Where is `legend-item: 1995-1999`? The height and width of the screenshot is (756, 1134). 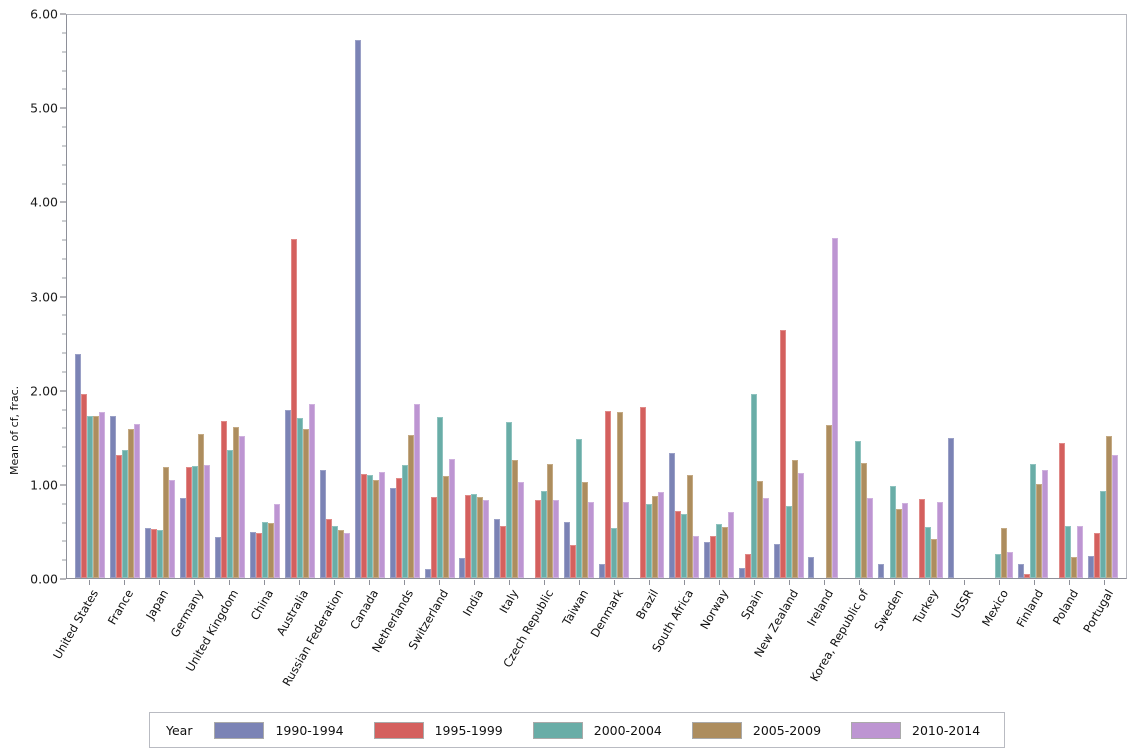 legend-item: 1995-1999 is located at coordinates (438, 730).